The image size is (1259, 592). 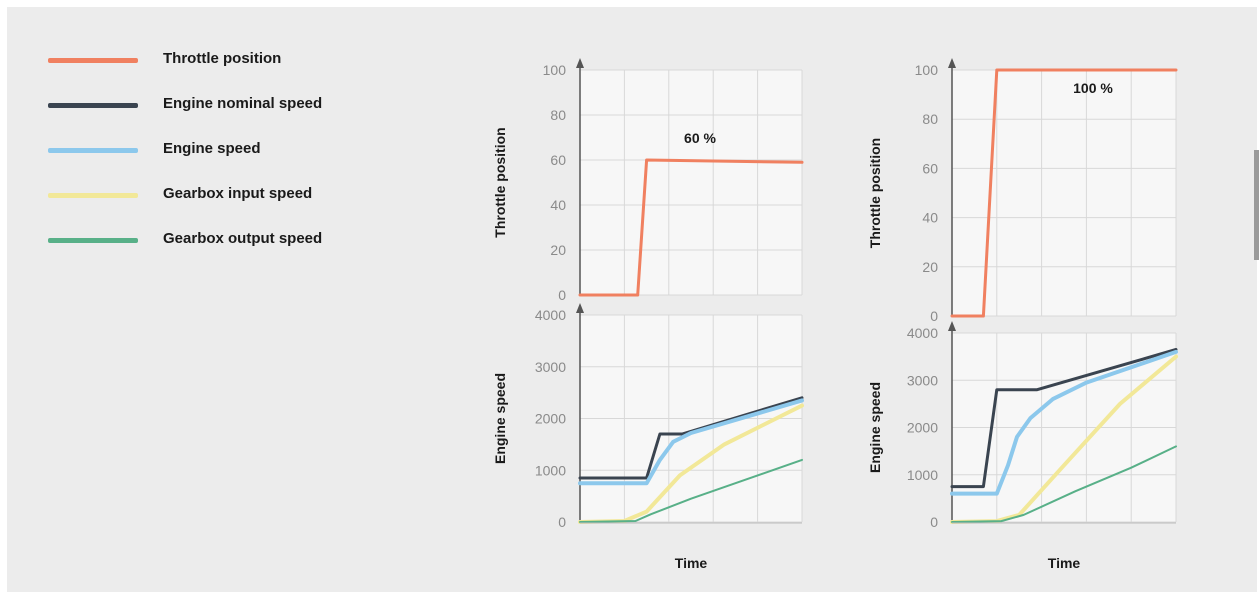 What do you see at coordinates (212, 148) in the screenshot?
I see `legend-label: Engine speed` at bounding box center [212, 148].